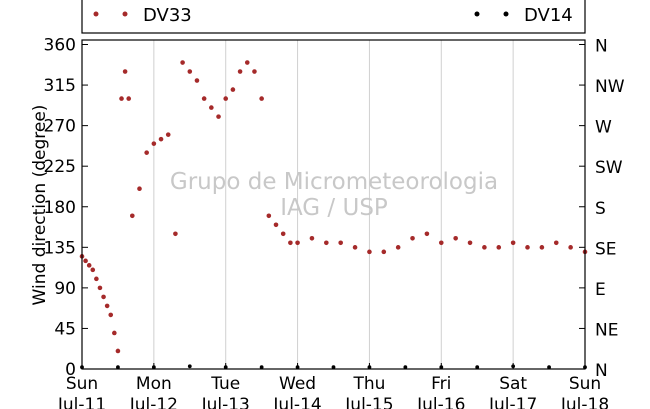  Describe the element at coordinates (368, 402) in the screenshot. I see `x-tick-date: Jul-15` at that location.